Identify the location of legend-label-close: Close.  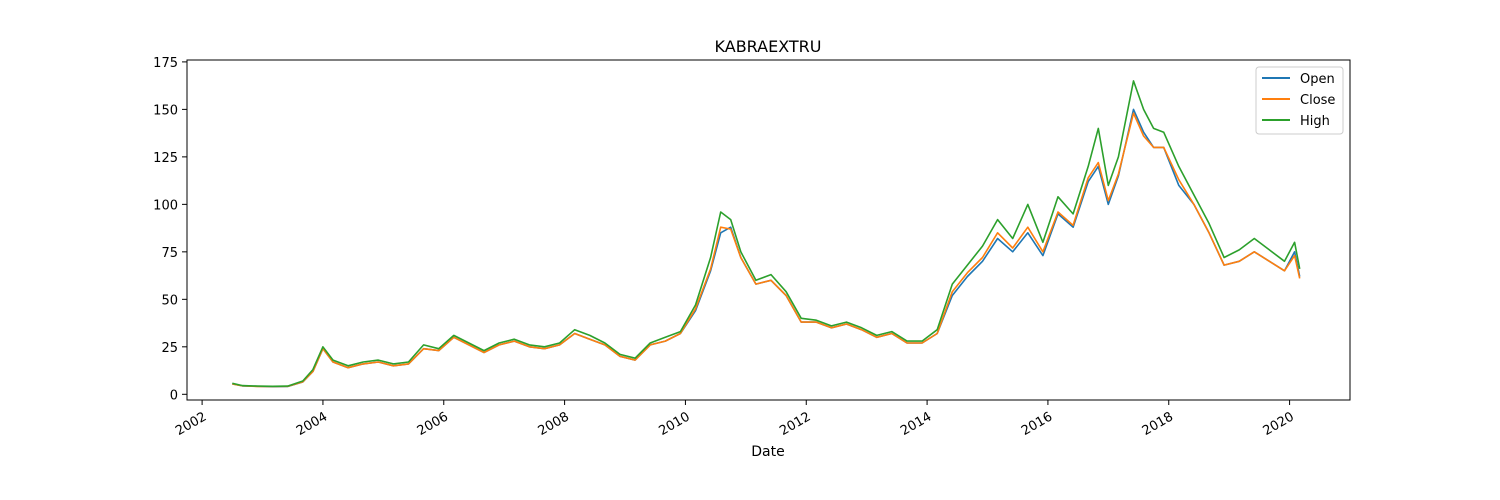
(1317, 100).